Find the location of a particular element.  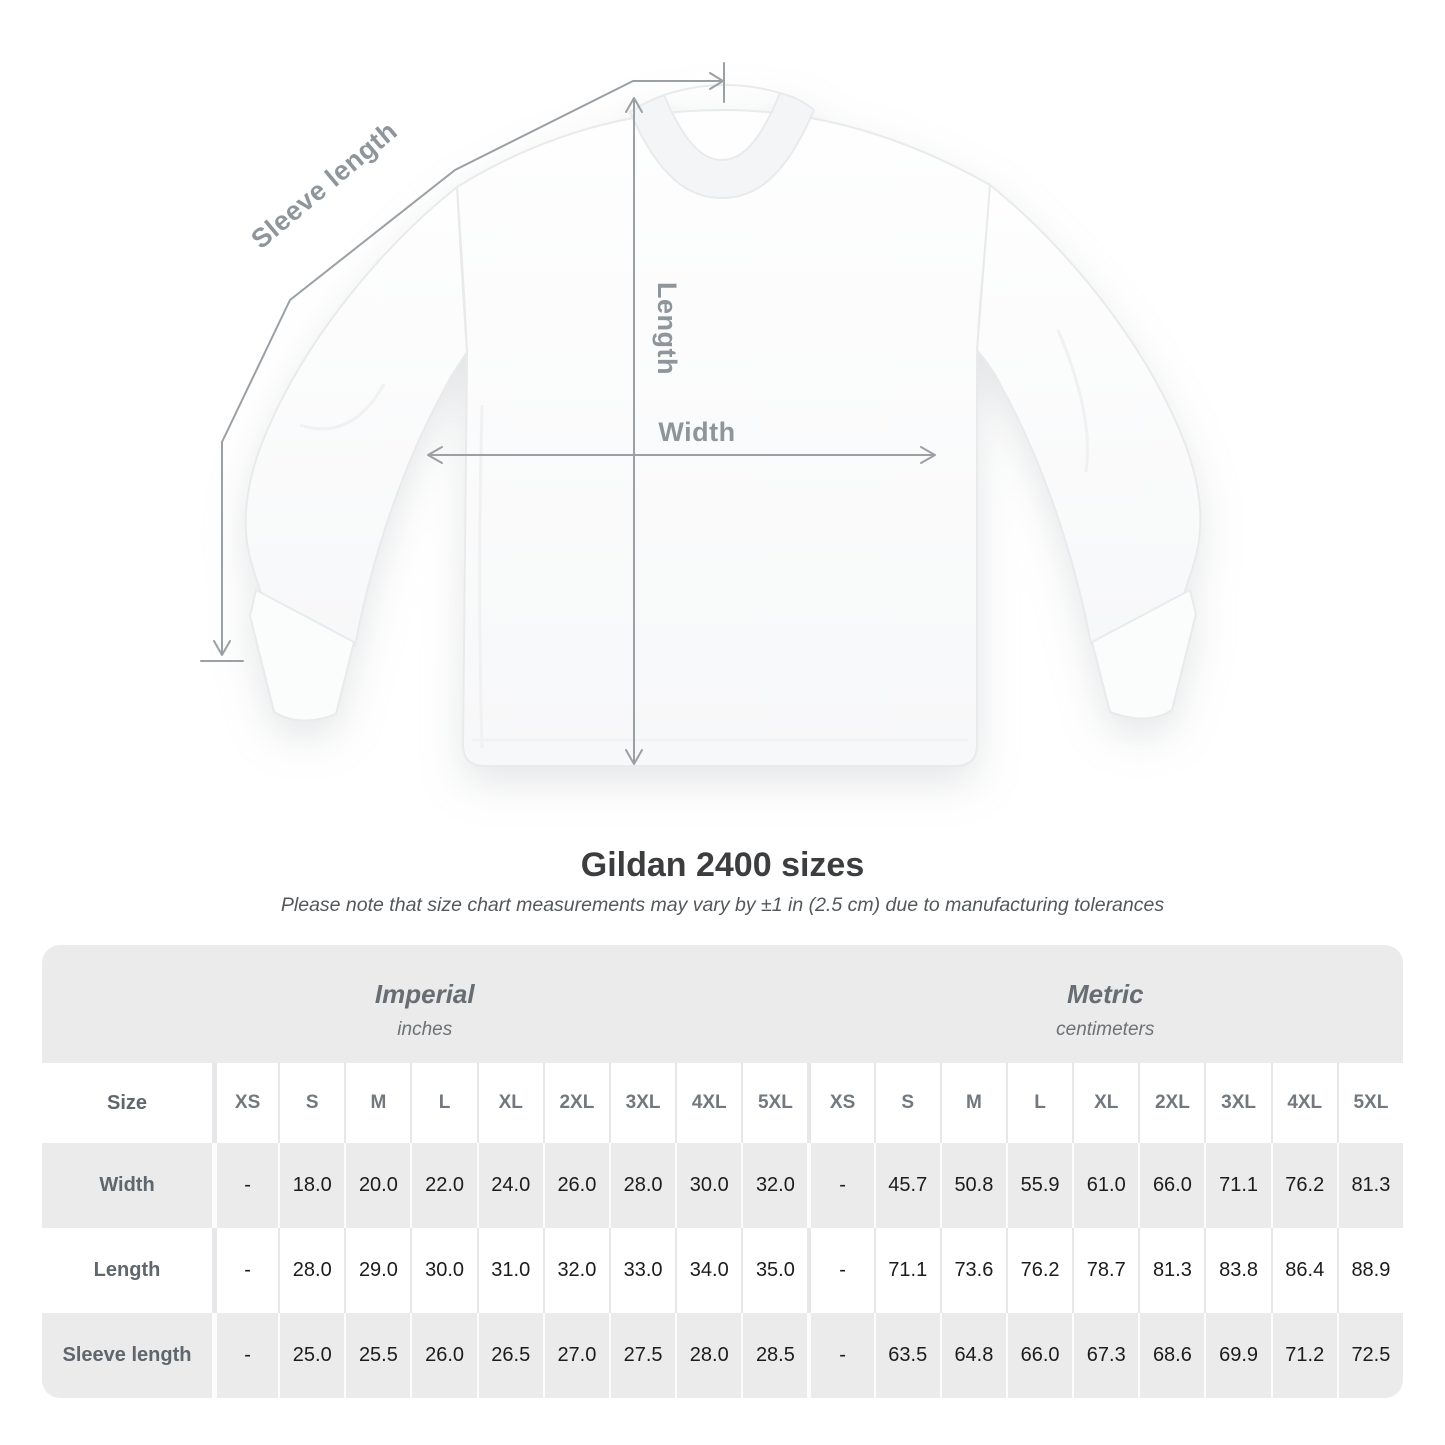

row-label: Sleeve length is located at coordinates (127, 1355).